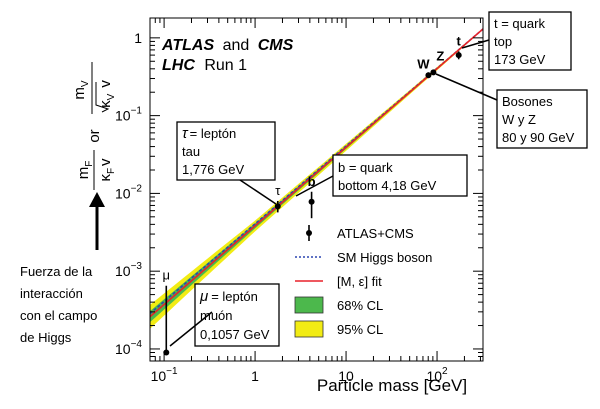 This screenshot has width=600, height=409. Describe the element at coordinates (360, 329) in the screenshot. I see `legend-label: 95% CL` at that location.